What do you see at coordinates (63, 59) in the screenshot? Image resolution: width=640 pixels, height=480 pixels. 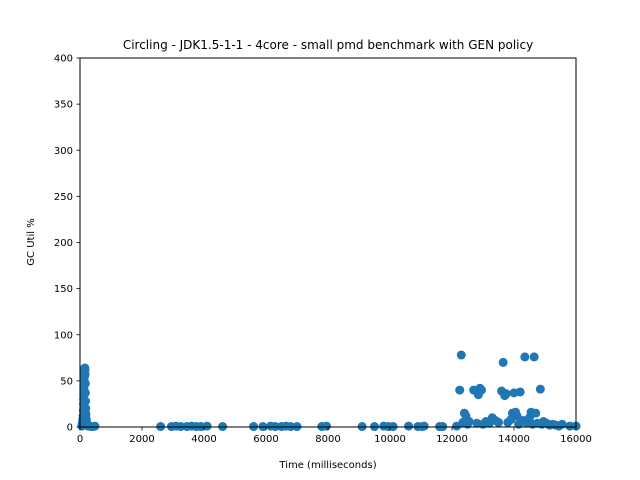 I see `y-tick-label: 400` at bounding box center [63, 59].